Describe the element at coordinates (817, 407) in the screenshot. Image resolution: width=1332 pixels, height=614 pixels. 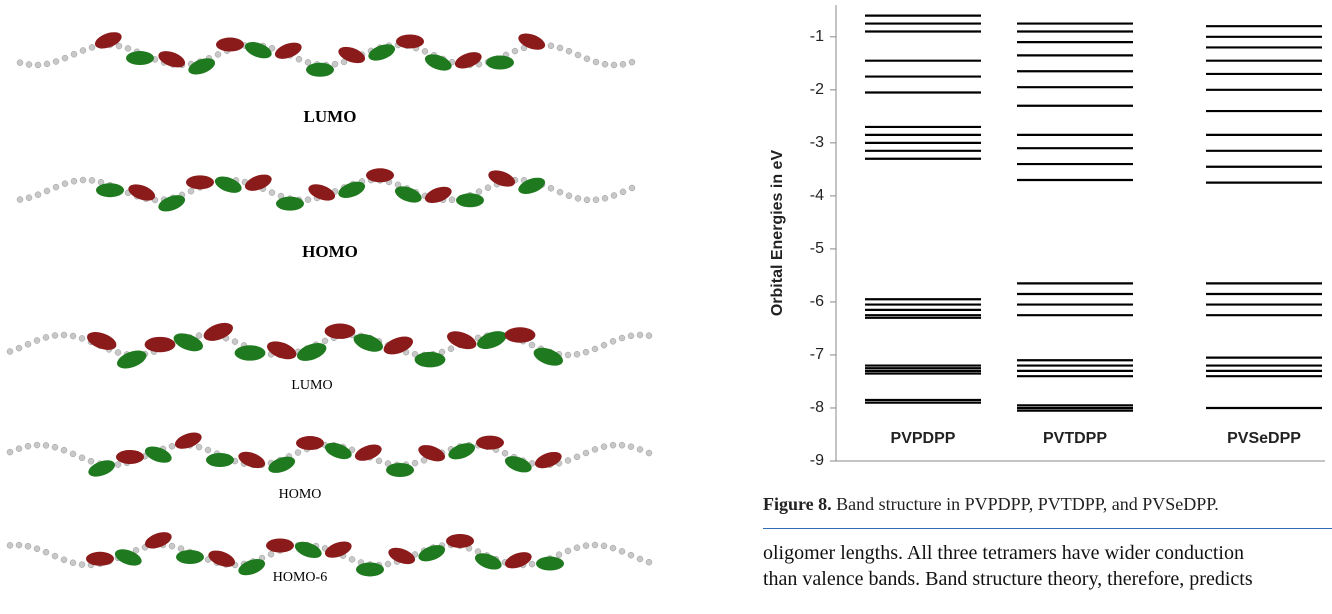
I see `y-tick-label: -8` at that location.